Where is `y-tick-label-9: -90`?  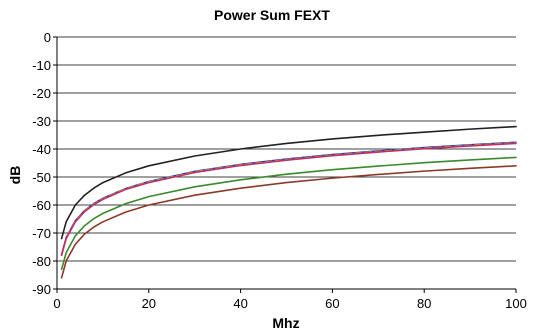 y-tick-label-9: -90 is located at coordinates (41, 289).